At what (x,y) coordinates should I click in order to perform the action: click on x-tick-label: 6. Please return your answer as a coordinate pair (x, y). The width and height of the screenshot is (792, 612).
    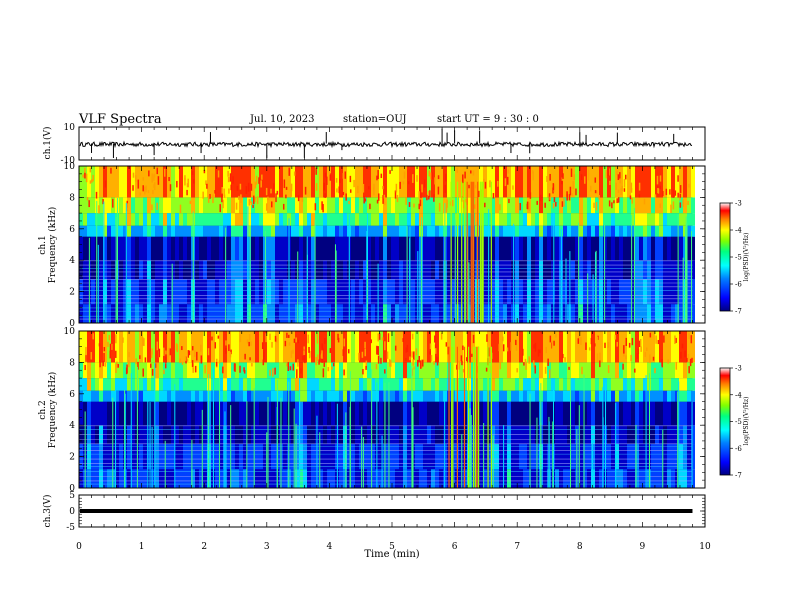
    Looking at the image, I should click on (455, 547).